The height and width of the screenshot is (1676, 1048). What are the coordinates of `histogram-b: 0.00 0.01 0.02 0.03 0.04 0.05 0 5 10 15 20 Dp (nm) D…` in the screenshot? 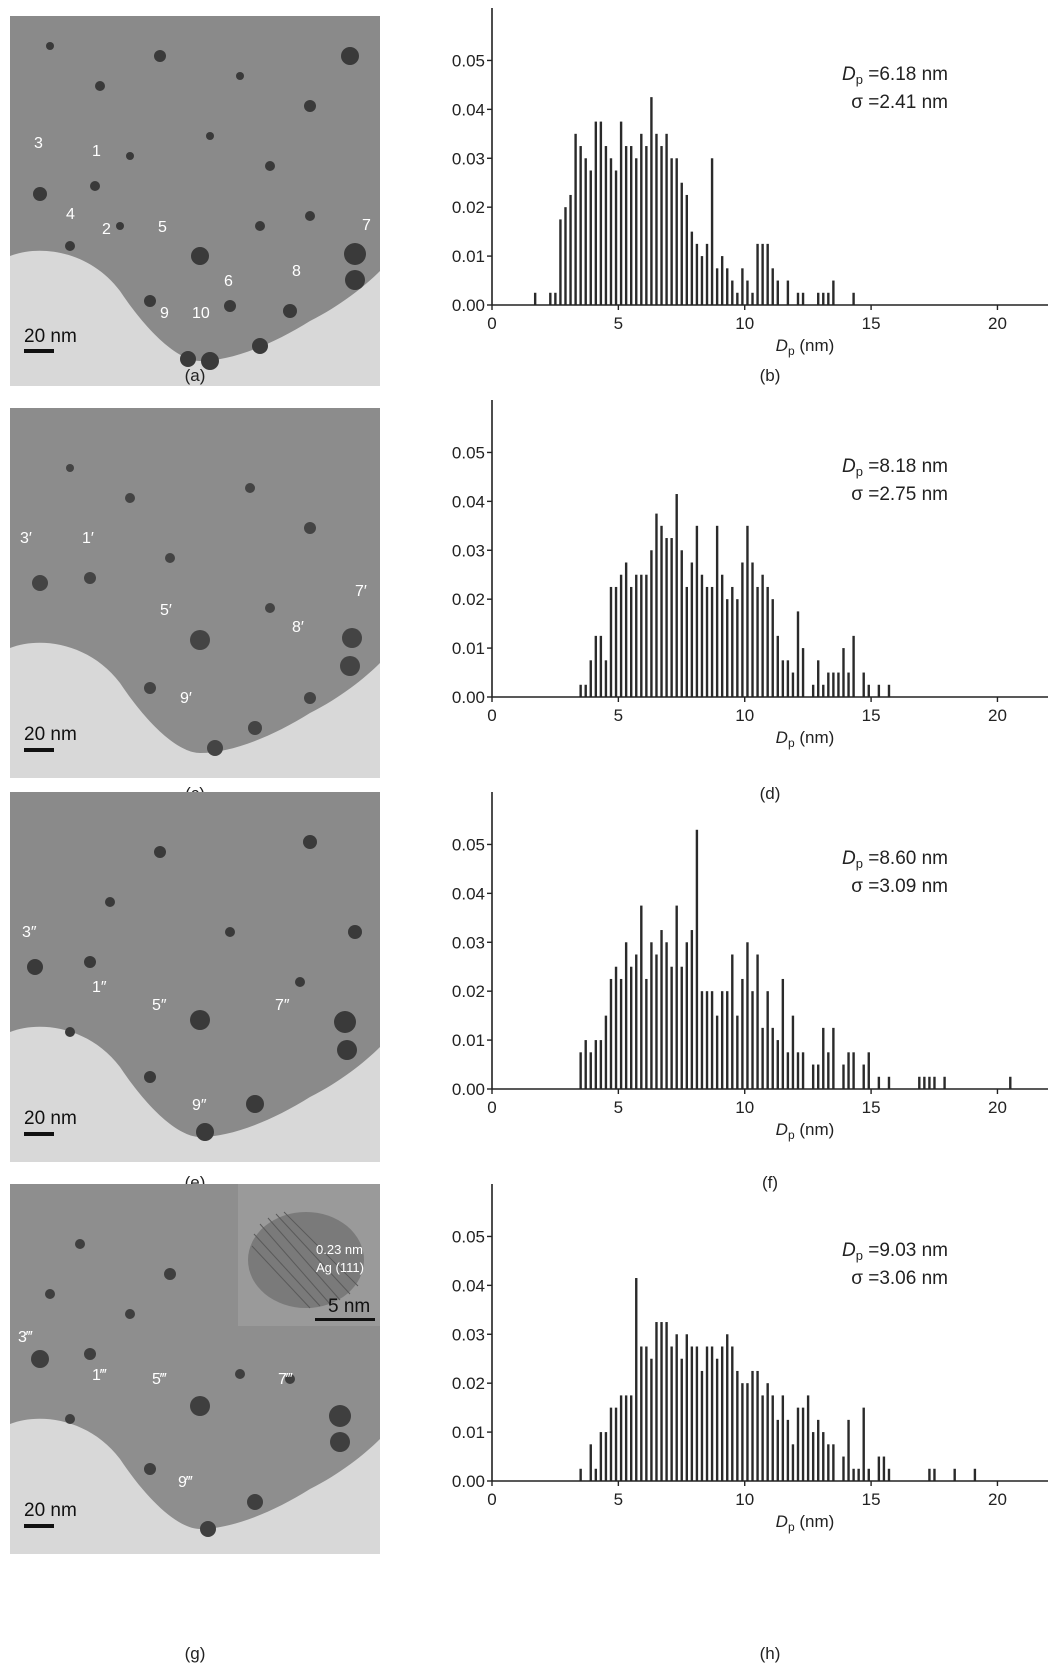 It's located at (724, 195).